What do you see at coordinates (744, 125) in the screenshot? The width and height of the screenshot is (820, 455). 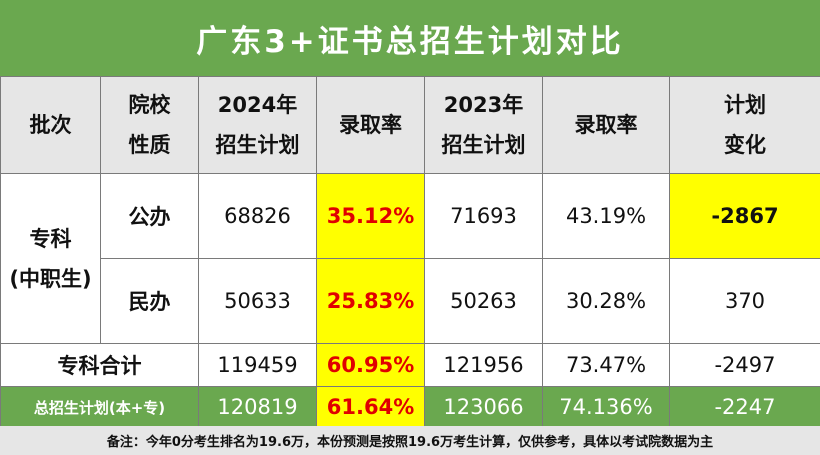 I see `header-change: 计划 变化` at bounding box center [744, 125].